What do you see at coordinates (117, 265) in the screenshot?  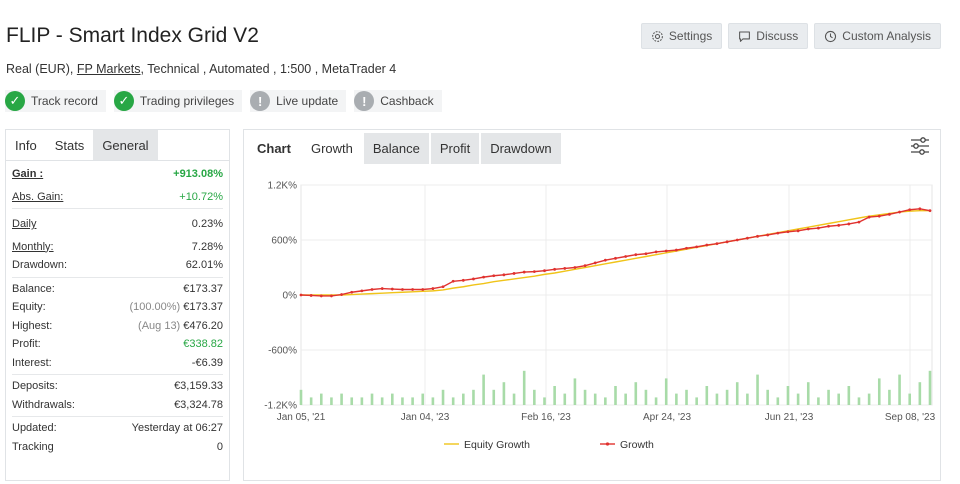 I see `stat-drawdown: Drawdown: 62.01%` at bounding box center [117, 265].